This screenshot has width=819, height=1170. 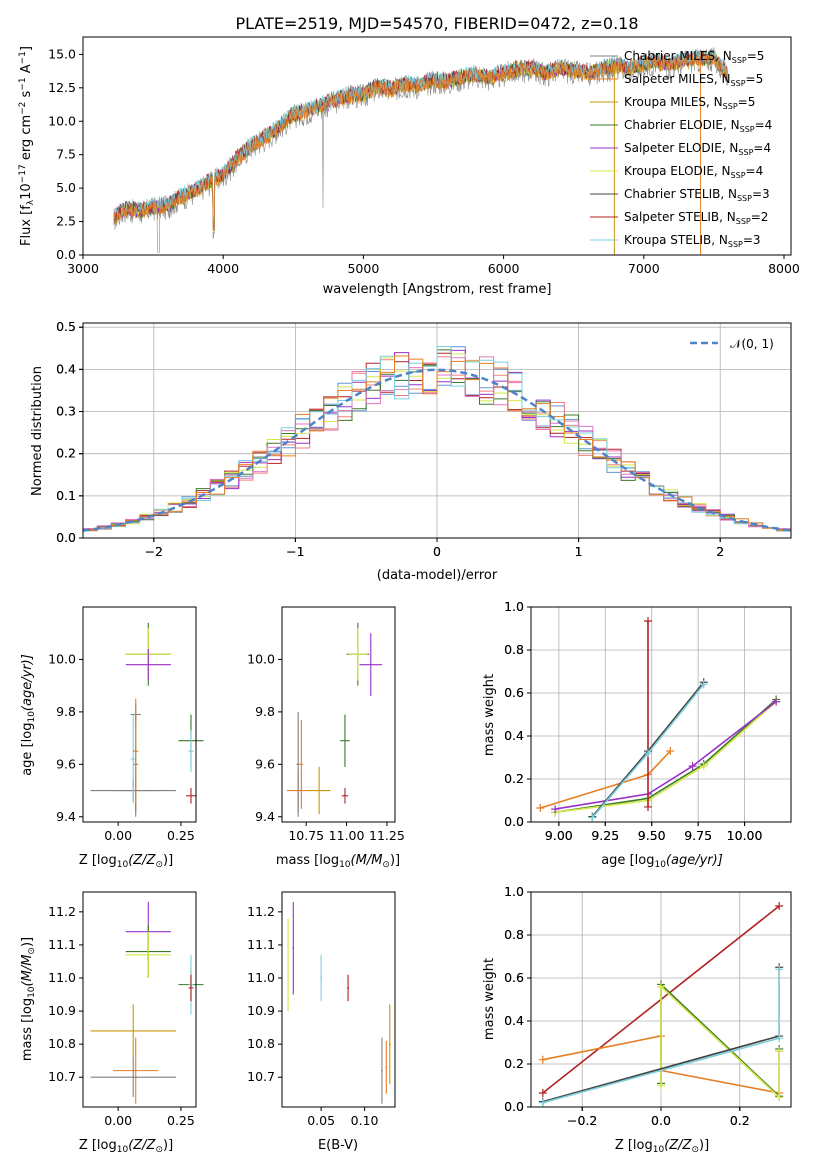 I want to click on spectrum-line, so click(x=421, y=152).